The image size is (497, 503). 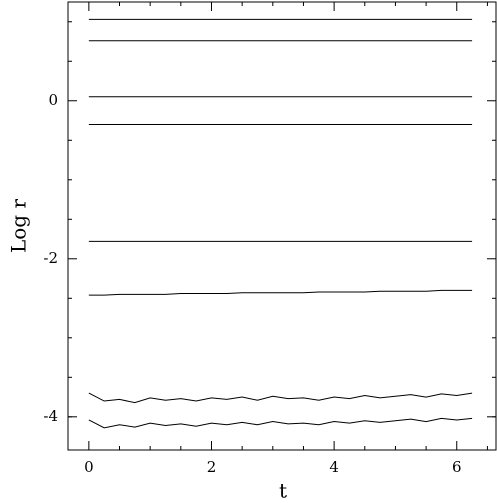 I want to click on x-tick-label: 0, so click(x=89, y=467).